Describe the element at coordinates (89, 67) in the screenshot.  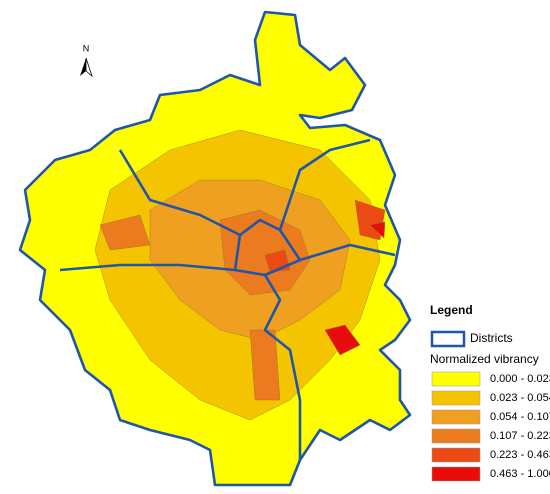
I see `north-arrow-right` at that location.